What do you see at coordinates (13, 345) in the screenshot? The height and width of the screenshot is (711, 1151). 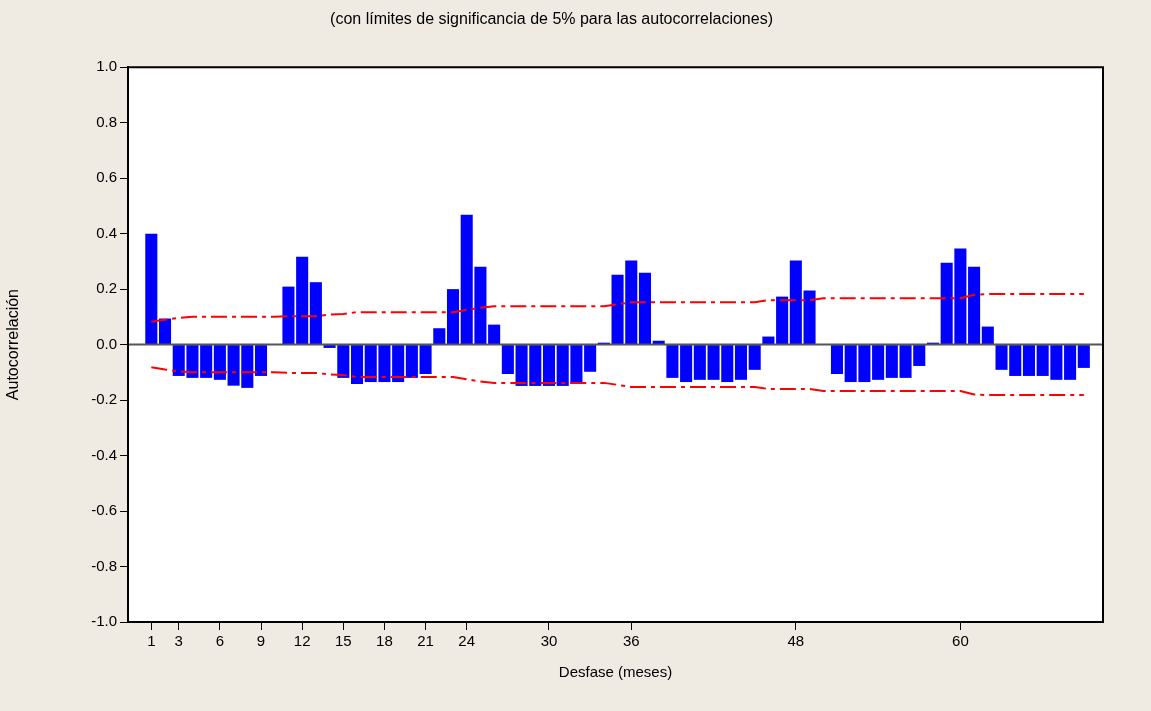 I see `y-axis-title: Autocorrelación` at bounding box center [13, 345].